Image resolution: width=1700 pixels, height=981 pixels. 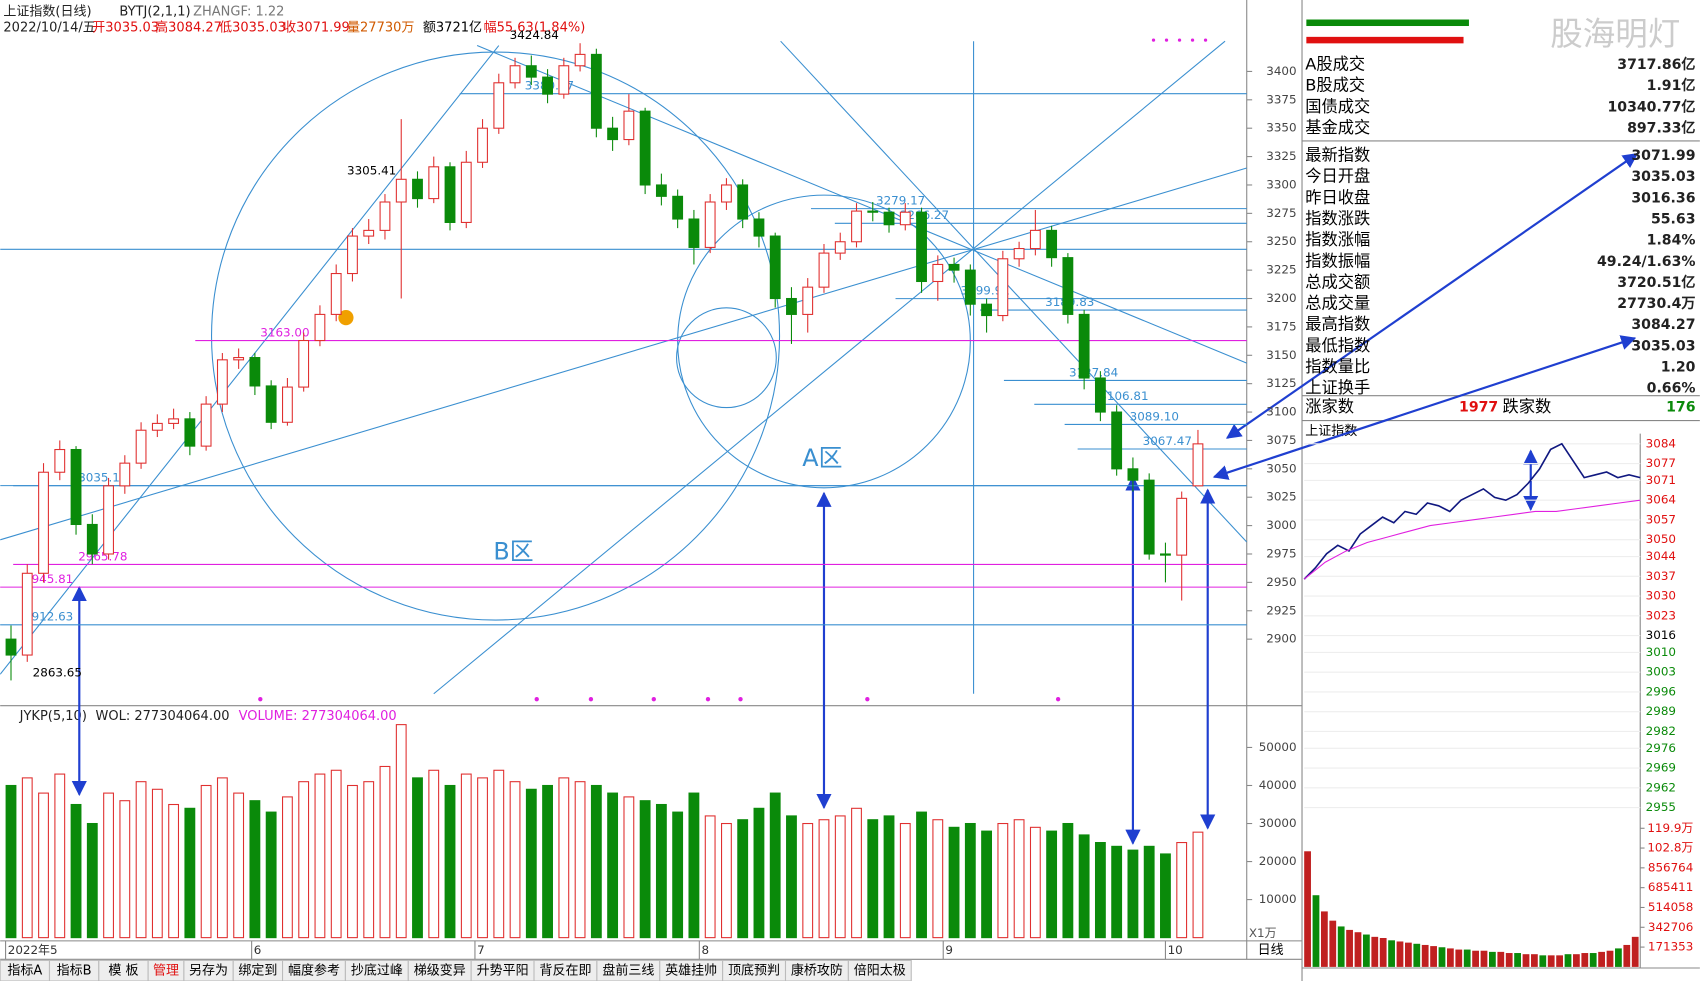 What do you see at coordinates (1670, 887) in the screenshot?
I see `y-tick-label: 685411` at bounding box center [1670, 887].